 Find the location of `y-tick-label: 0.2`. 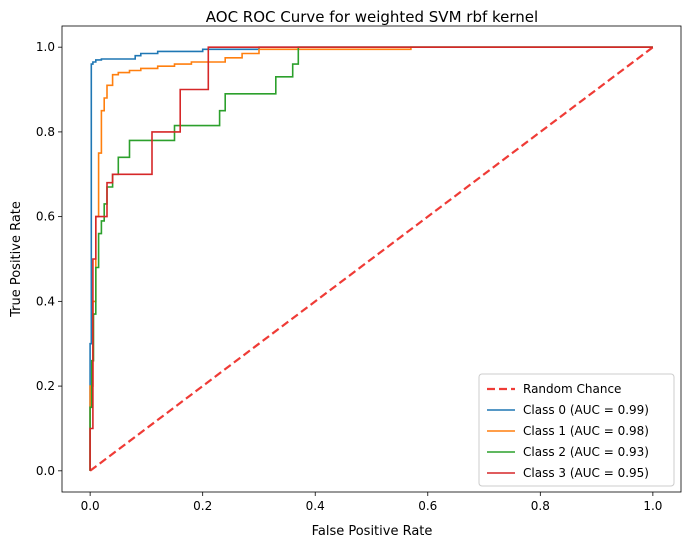

y-tick-label: 0.2 is located at coordinates (45, 386).